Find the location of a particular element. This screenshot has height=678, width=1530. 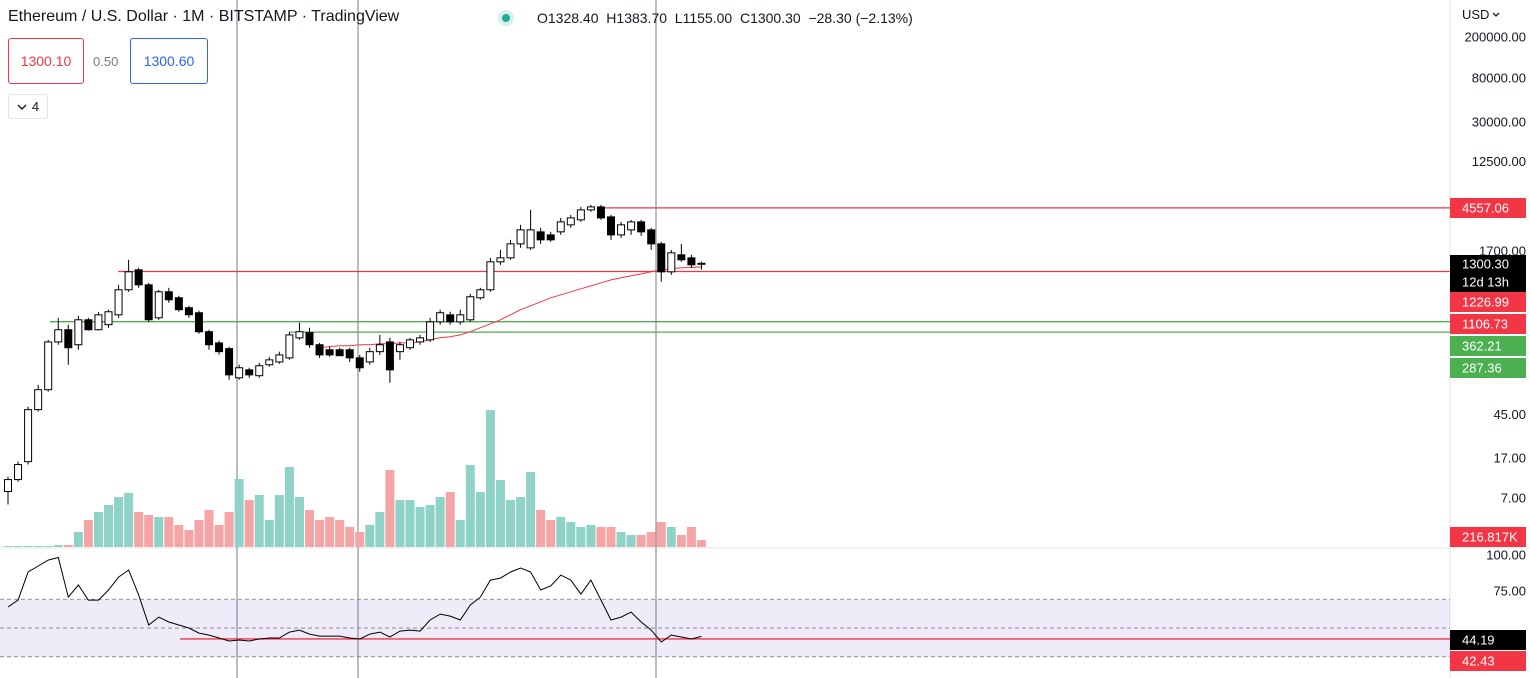

currency-menu: USD is located at coordinates (1481, 14).